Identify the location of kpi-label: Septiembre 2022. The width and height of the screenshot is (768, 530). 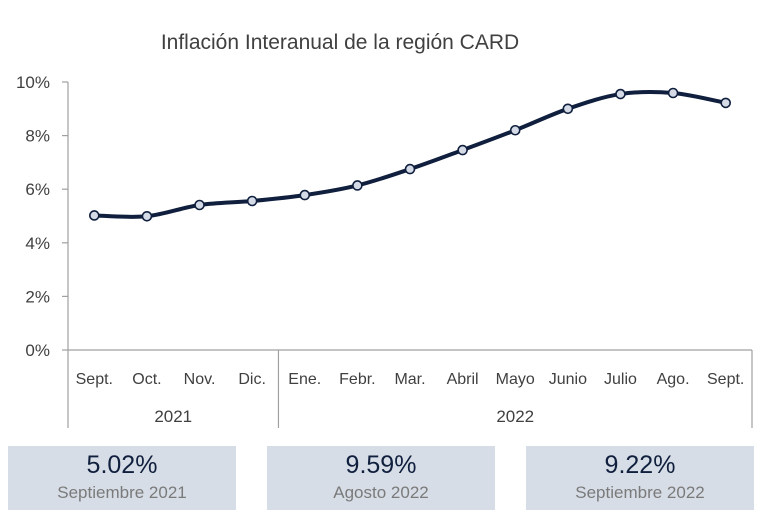
(640, 492).